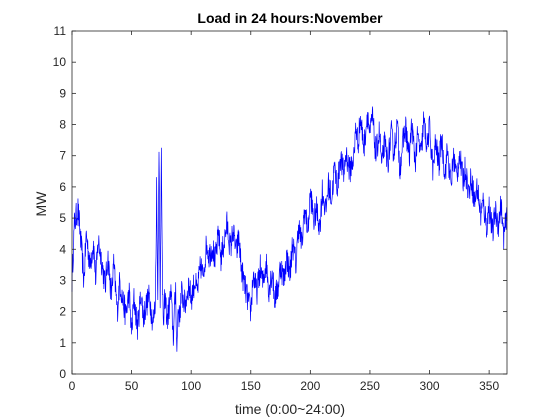 This screenshot has height=420, width=560. What do you see at coordinates (72, 386) in the screenshot?
I see `x-tick-label: 0` at bounding box center [72, 386].